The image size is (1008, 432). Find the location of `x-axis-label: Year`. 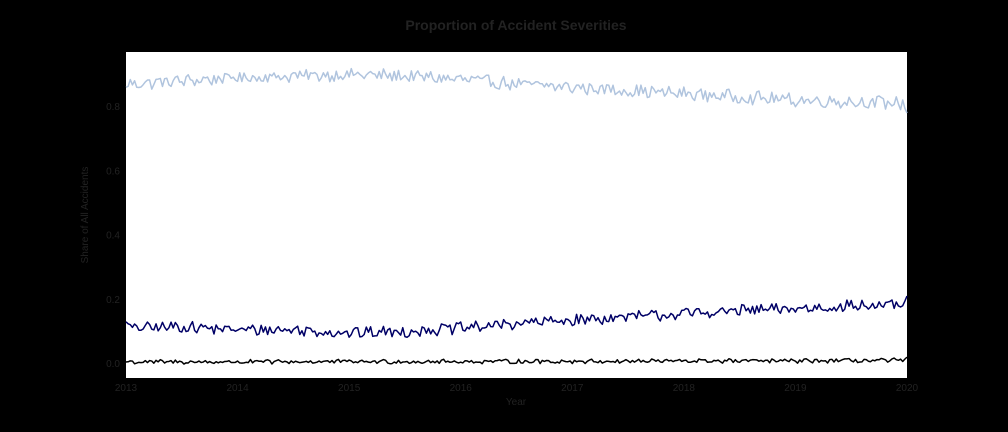

x-axis-label: Year is located at coordinates (516, 402).